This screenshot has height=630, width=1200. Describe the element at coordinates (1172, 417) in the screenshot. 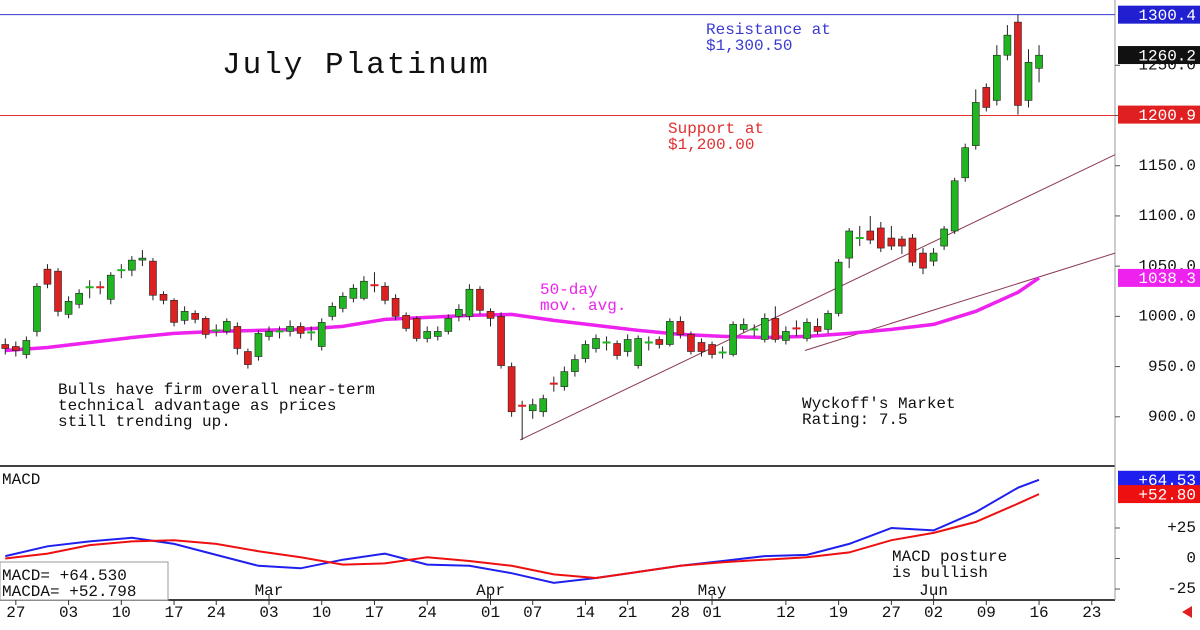

I see `y-tick-label: 900.0` at that location.